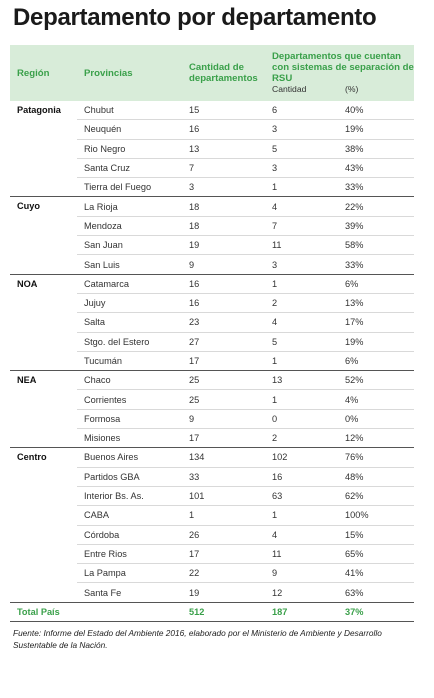 Image resolution: width=434 pixels, height=698 pixels. Describe the element at coordinates (43, 73) in the screenshot. I see `header-region: Región` at that location.